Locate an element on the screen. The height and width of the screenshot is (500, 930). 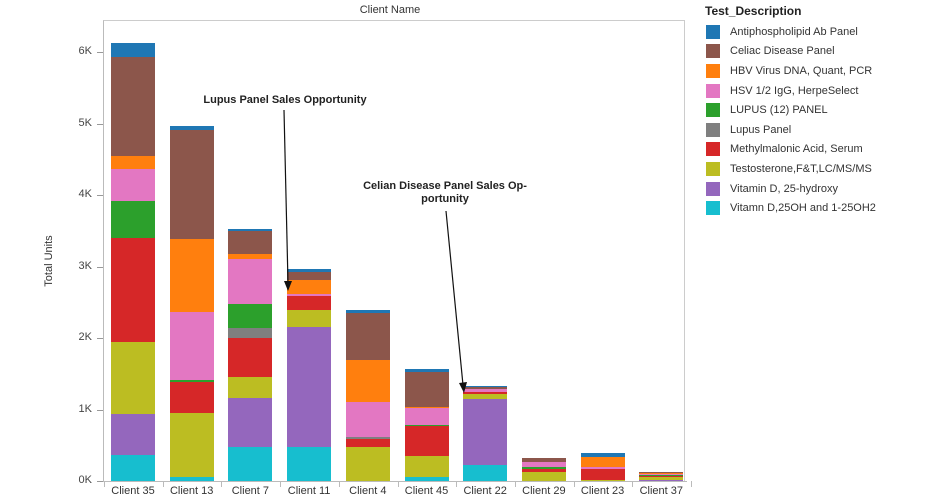
y-tick-mark is located at coordinates (100, 410).